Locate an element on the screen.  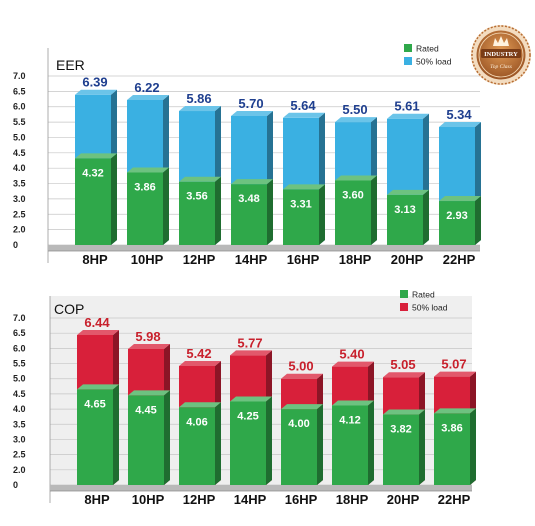
eer-category-label: 8HP is located at coordinates (95, 259).